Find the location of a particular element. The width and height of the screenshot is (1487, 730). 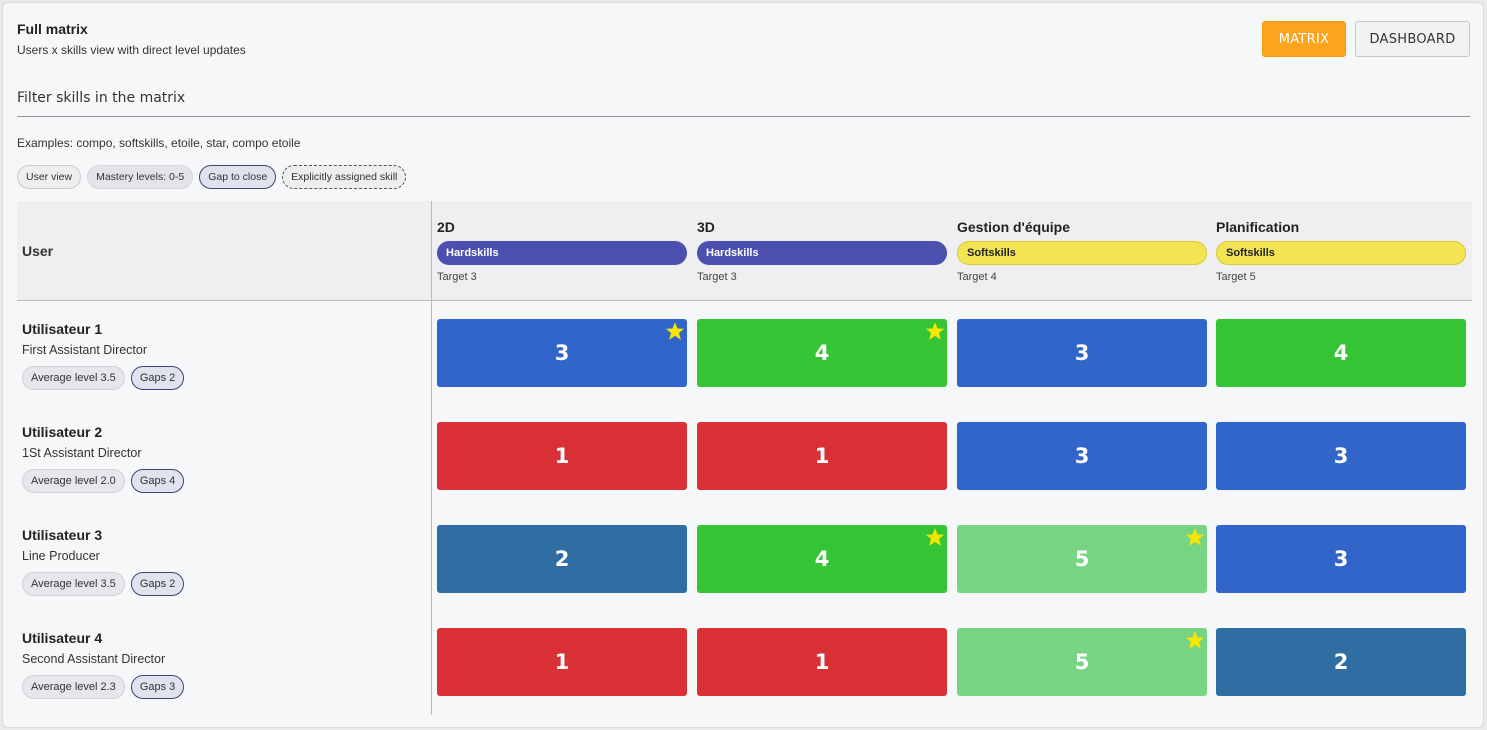

skill-column-header: Gestion d'équipe Softskills Target 4 is located at coordinates (1082, 251).